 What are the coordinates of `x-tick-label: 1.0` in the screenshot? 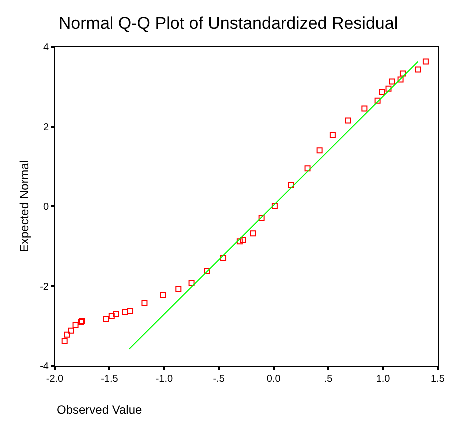 It's located at (383, 379).